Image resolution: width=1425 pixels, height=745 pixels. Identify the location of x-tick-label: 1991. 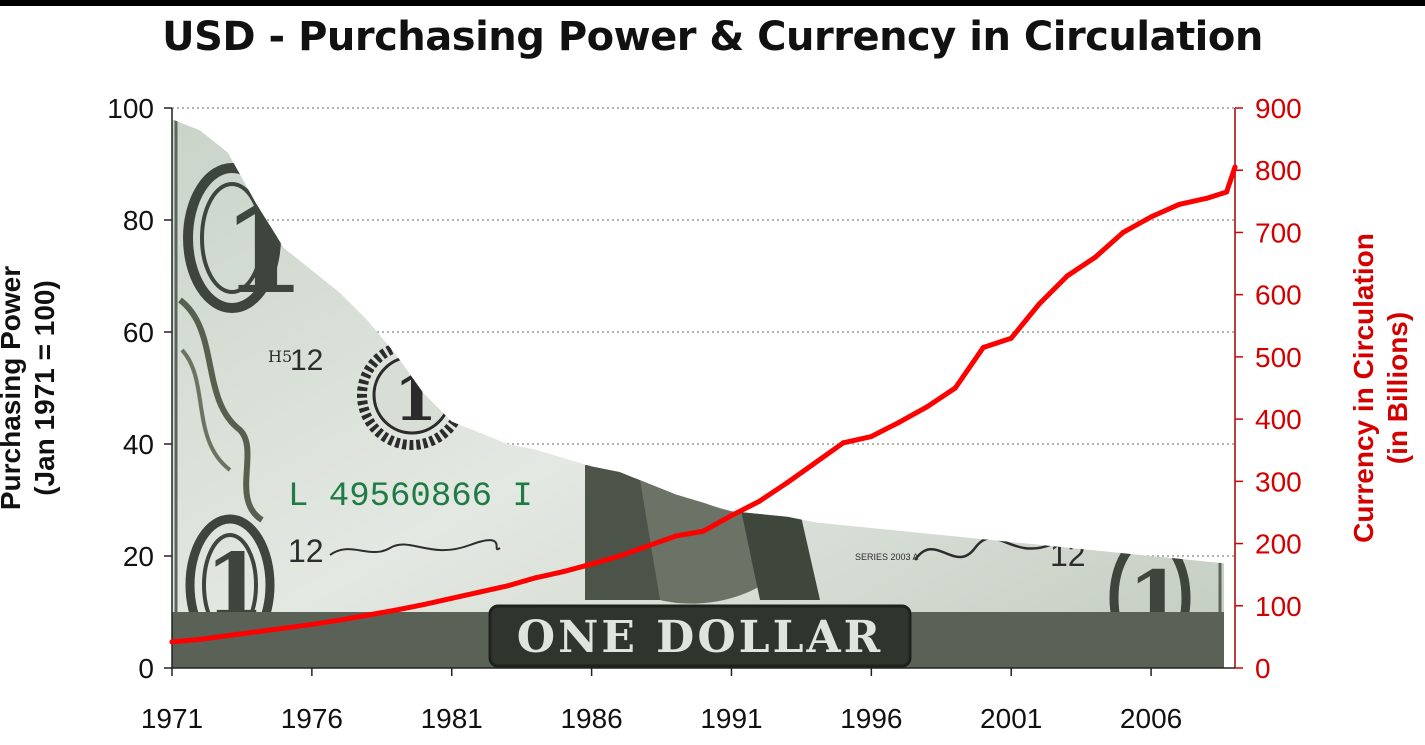
(731, 718).